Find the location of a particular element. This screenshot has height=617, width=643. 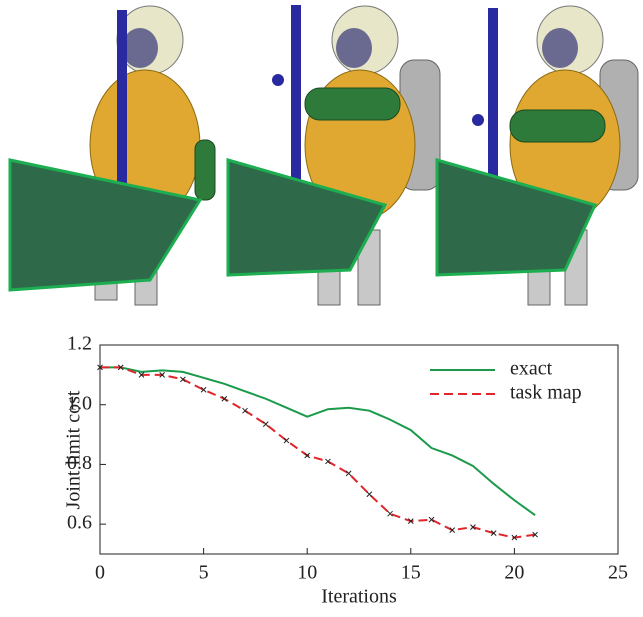

x-tick-label: 0 is located at coordinates (100, 573).